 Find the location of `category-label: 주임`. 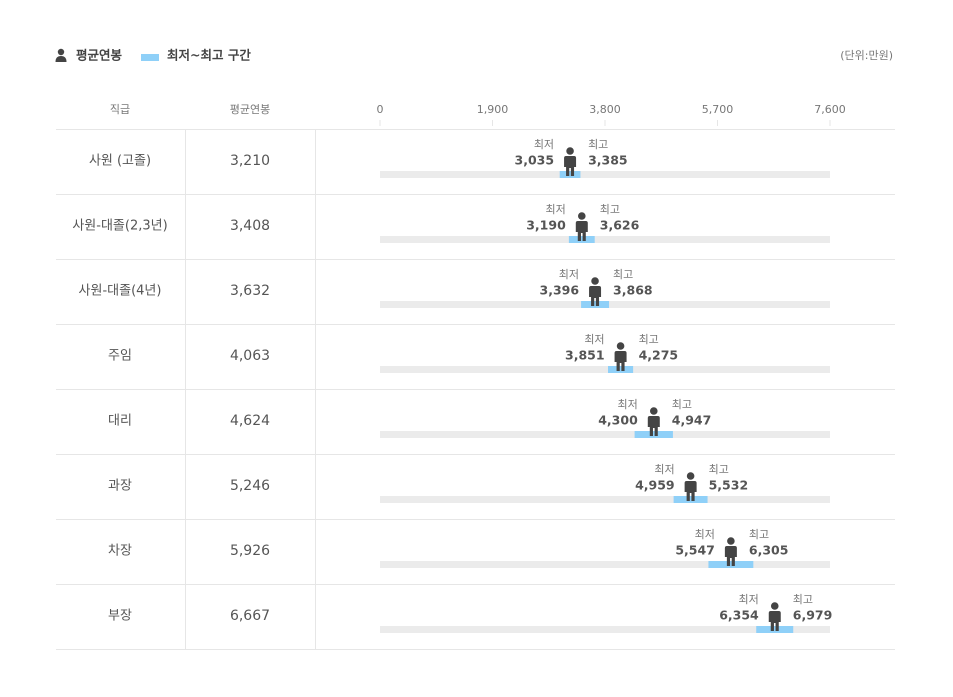

category-label: 주임 is located at coordinates (120, 356).